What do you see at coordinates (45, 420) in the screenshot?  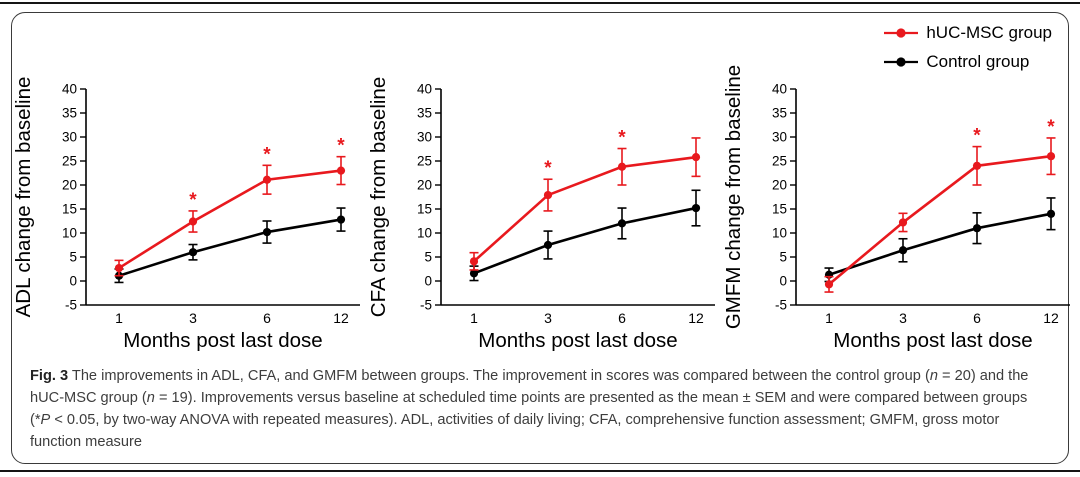 I see `caption-segment: P` at bounding box center [45, 420].